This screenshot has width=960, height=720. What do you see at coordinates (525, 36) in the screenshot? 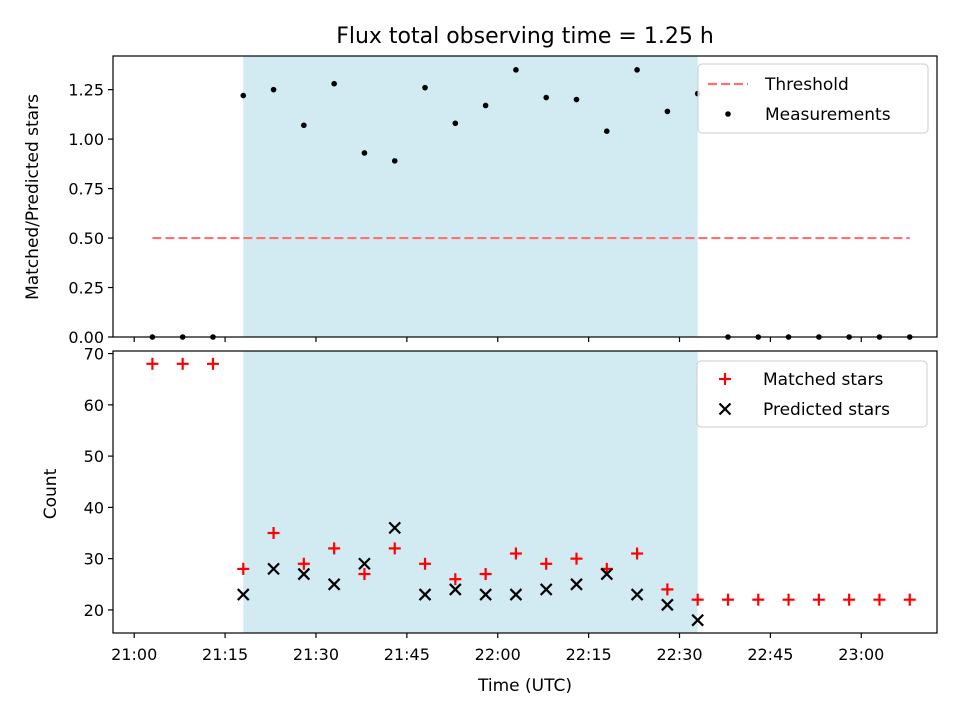
I see `chart-title: Flux total observing time = 1.25 h` at bounding box center [525, 36].